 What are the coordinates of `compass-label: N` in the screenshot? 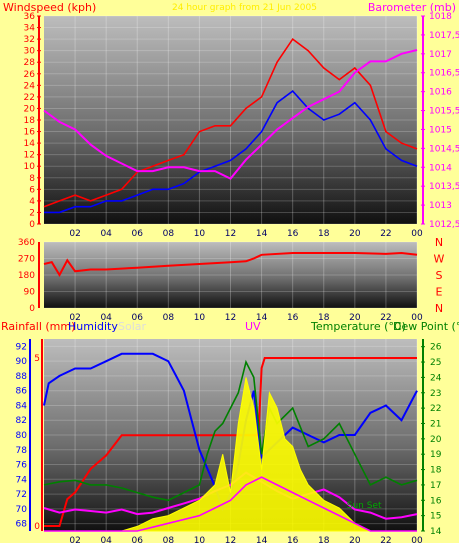 It's located at (439, 242).